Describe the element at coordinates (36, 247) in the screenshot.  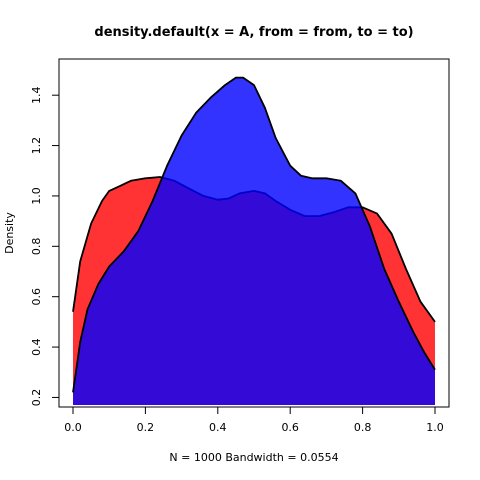
I see `y-tick-label: 0.8` at that location.